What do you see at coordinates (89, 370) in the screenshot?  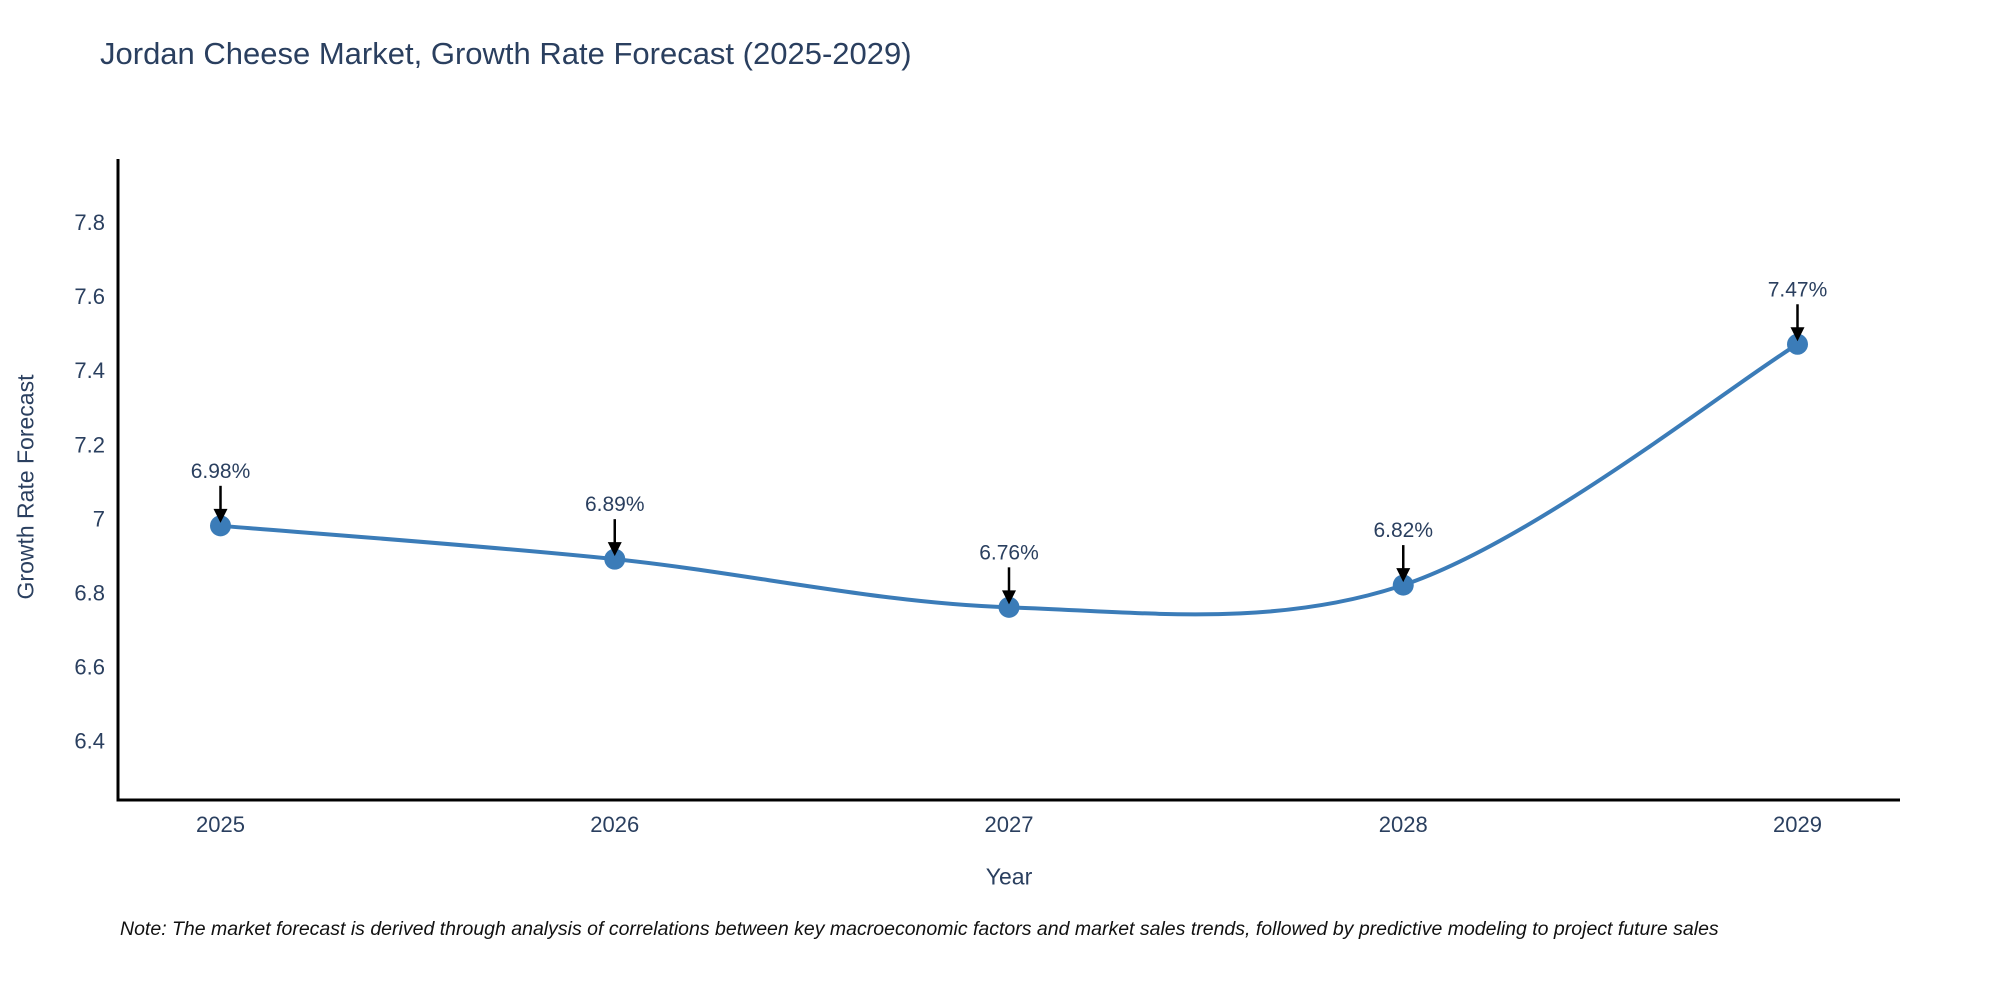 I see `y-tick-label: 7.4` at bounding box center [89, 370].